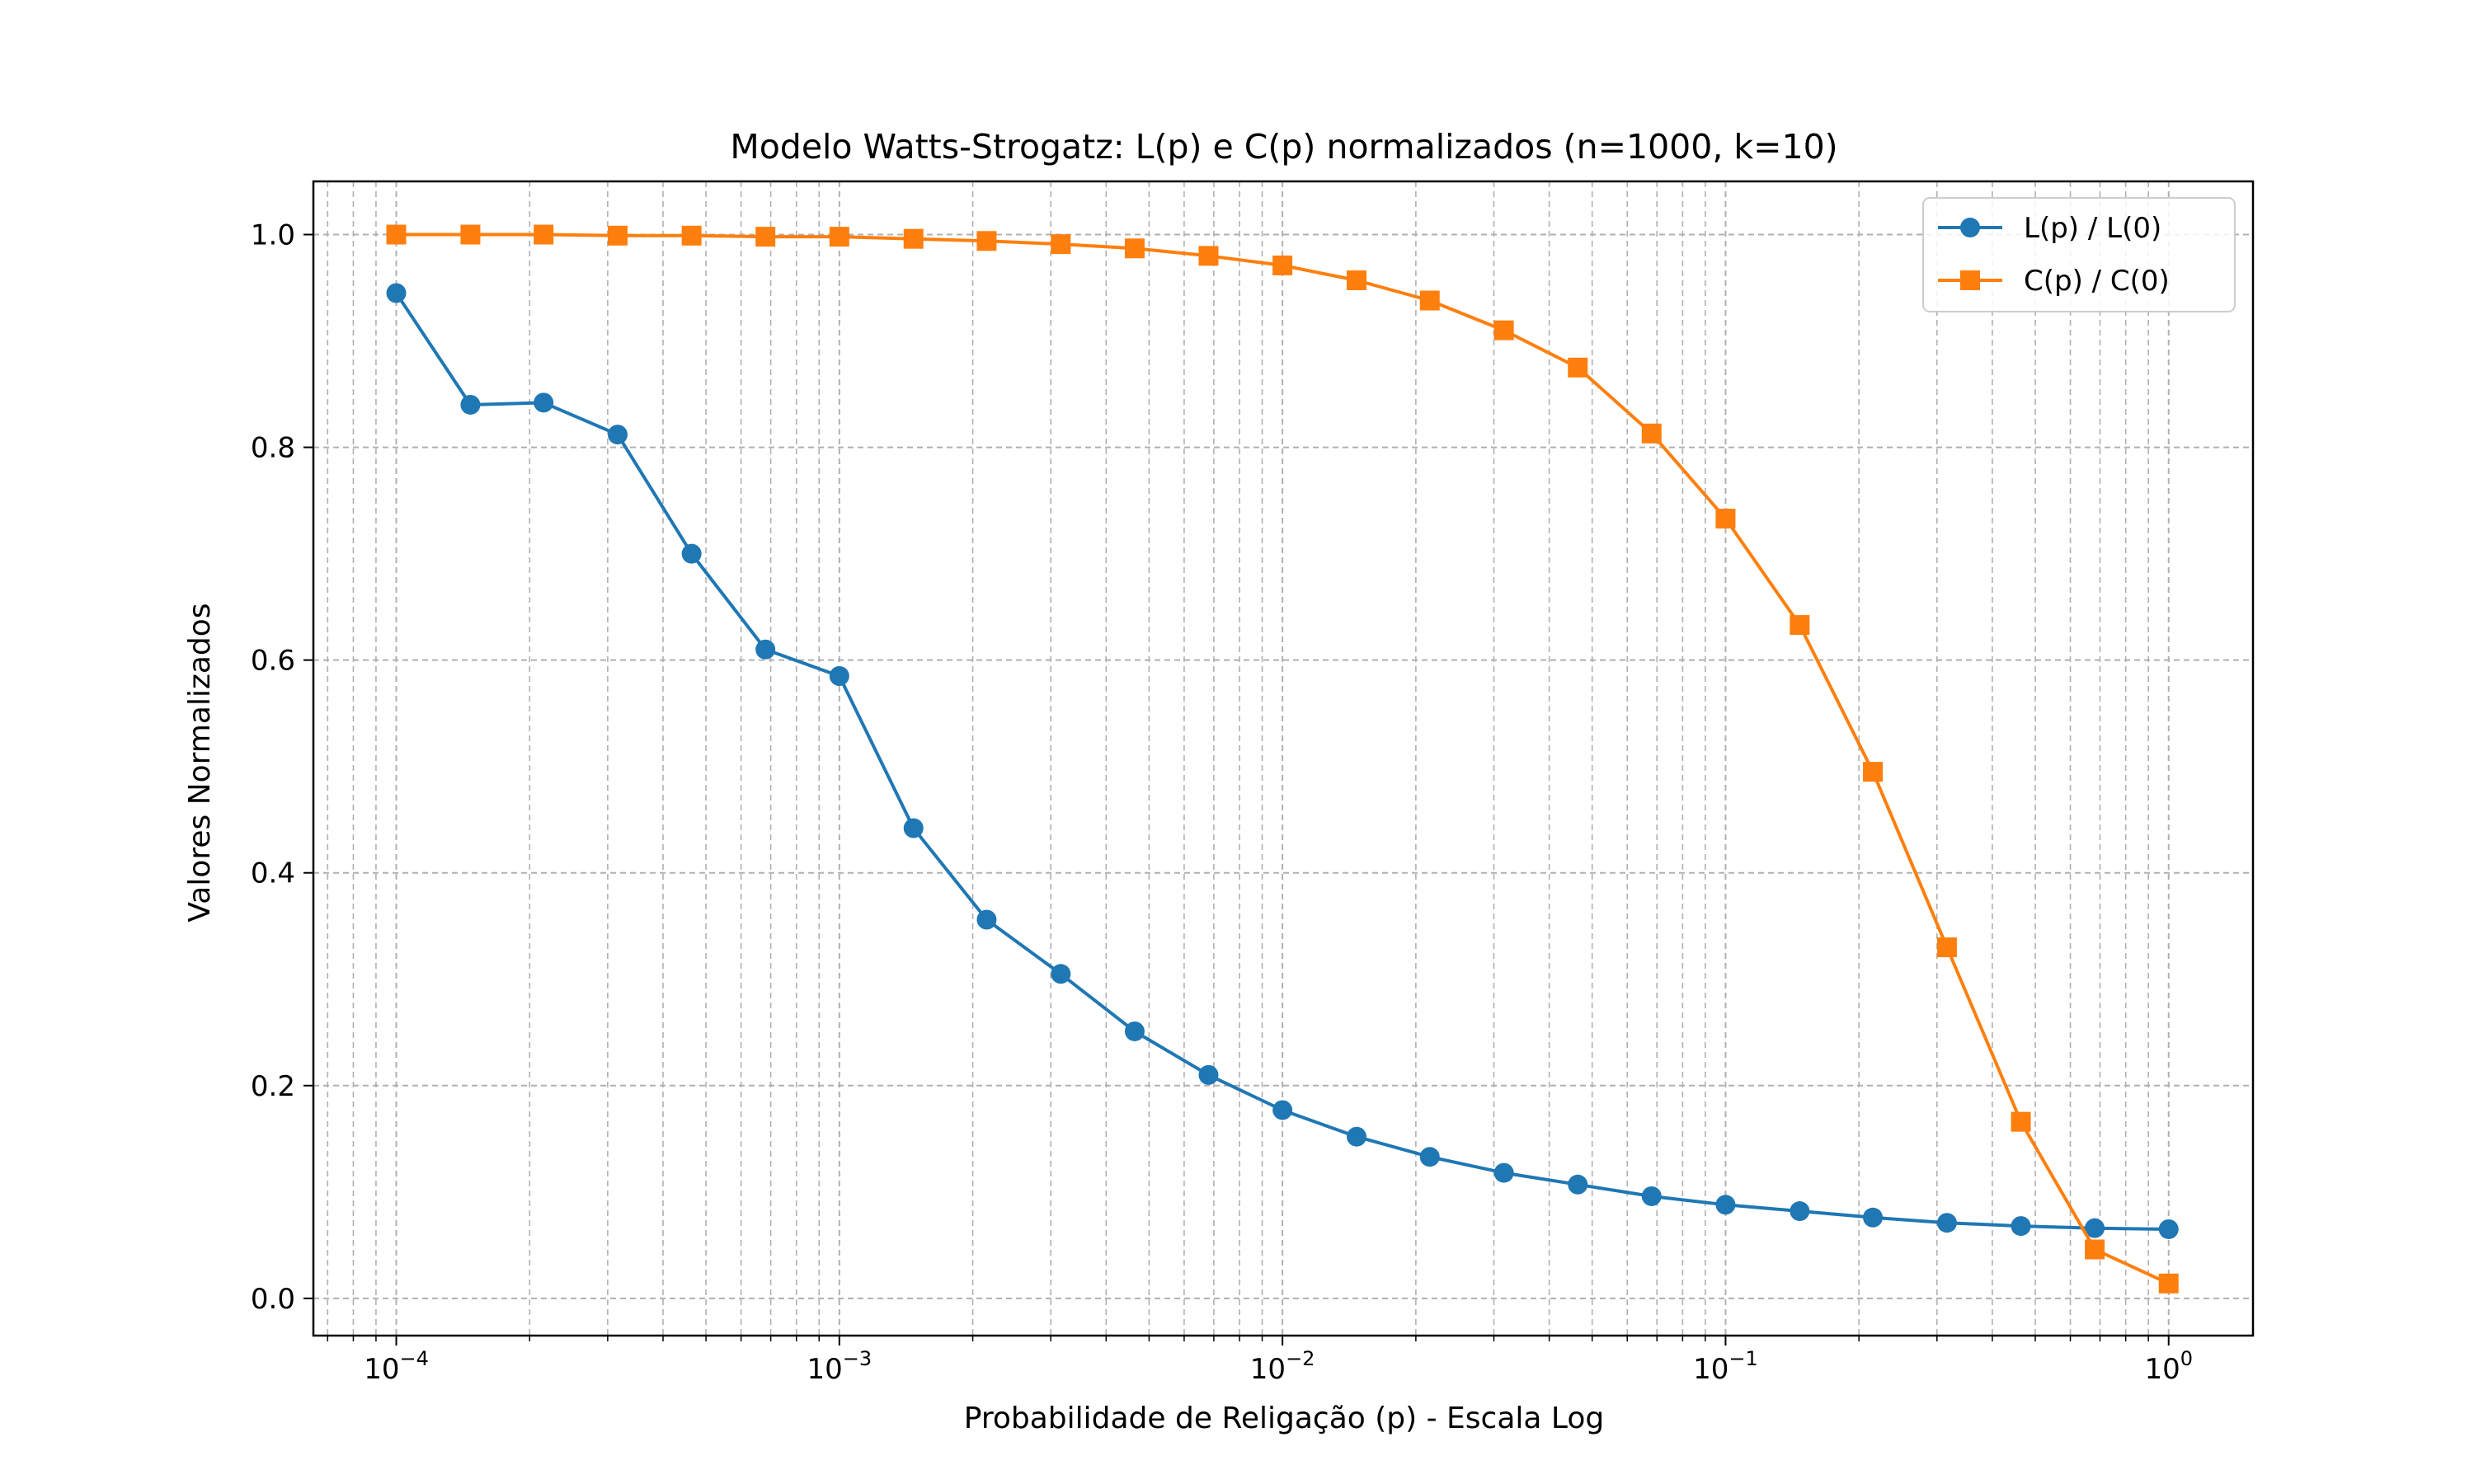 This screenshot has height=1484, width=2474. Describe the element at coordinates (273, 1299) in the screenshot. I see `y-tick-label: 0.0` at that location.